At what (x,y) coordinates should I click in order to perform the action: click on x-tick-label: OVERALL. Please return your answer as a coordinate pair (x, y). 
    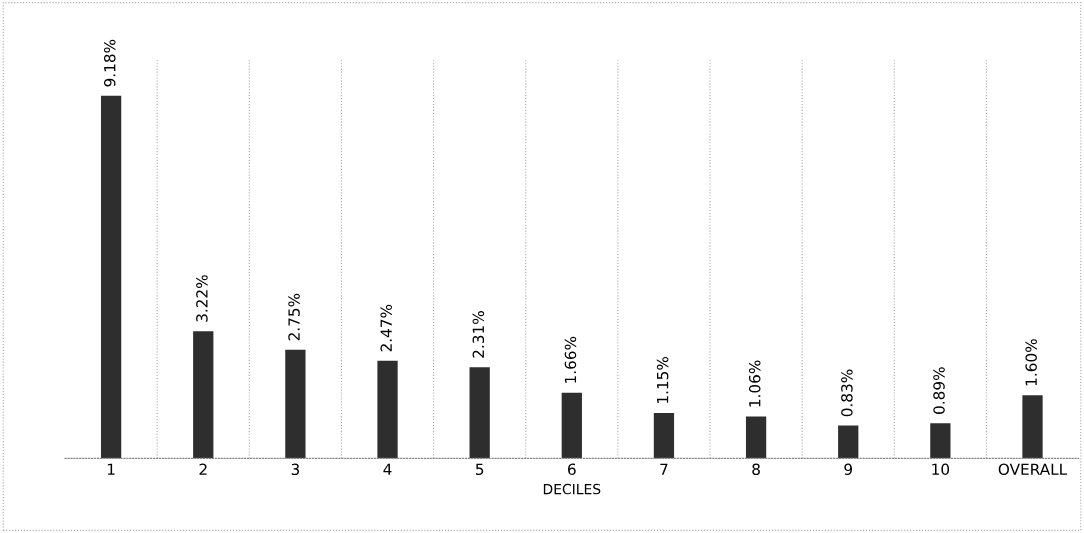
    Looking at the image, I should click on (1033, 469).